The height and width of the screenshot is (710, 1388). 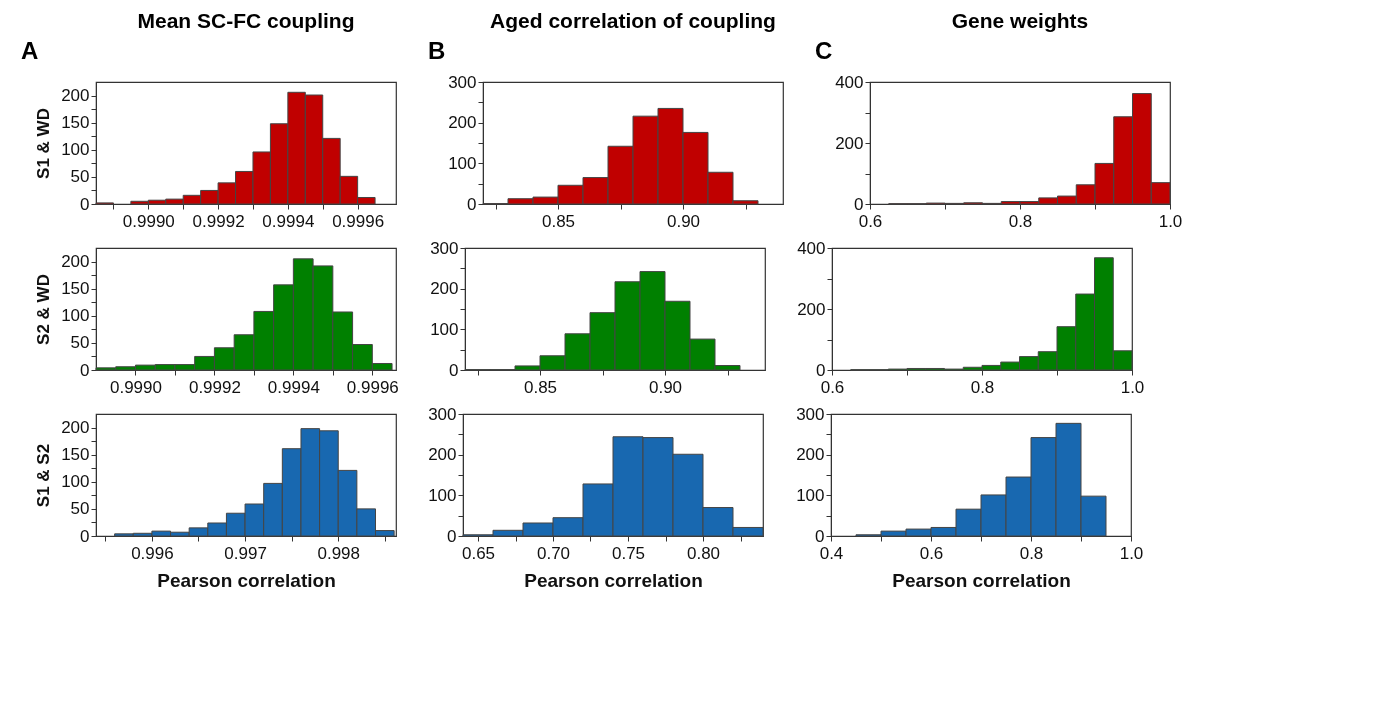 I want to click on y-axis-title: S2 & WD, so click(x=44, y=309).